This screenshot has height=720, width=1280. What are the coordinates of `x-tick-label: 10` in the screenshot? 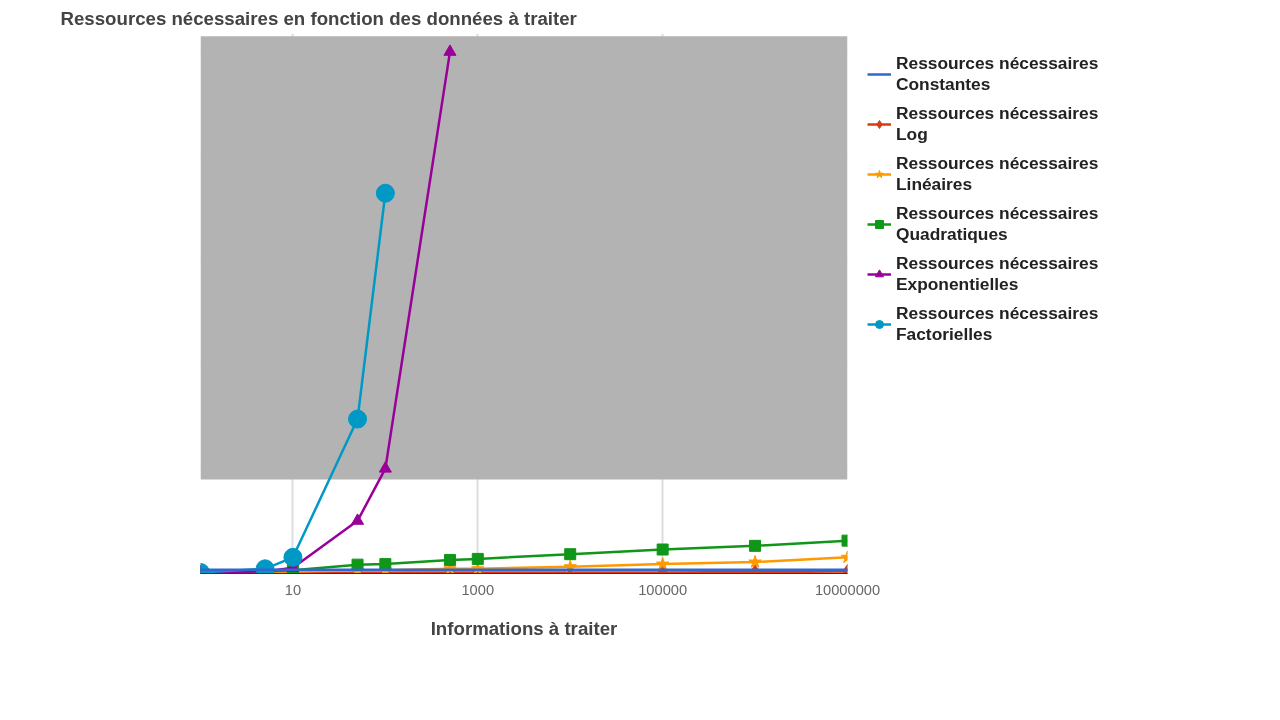 It's located at (293, 589).